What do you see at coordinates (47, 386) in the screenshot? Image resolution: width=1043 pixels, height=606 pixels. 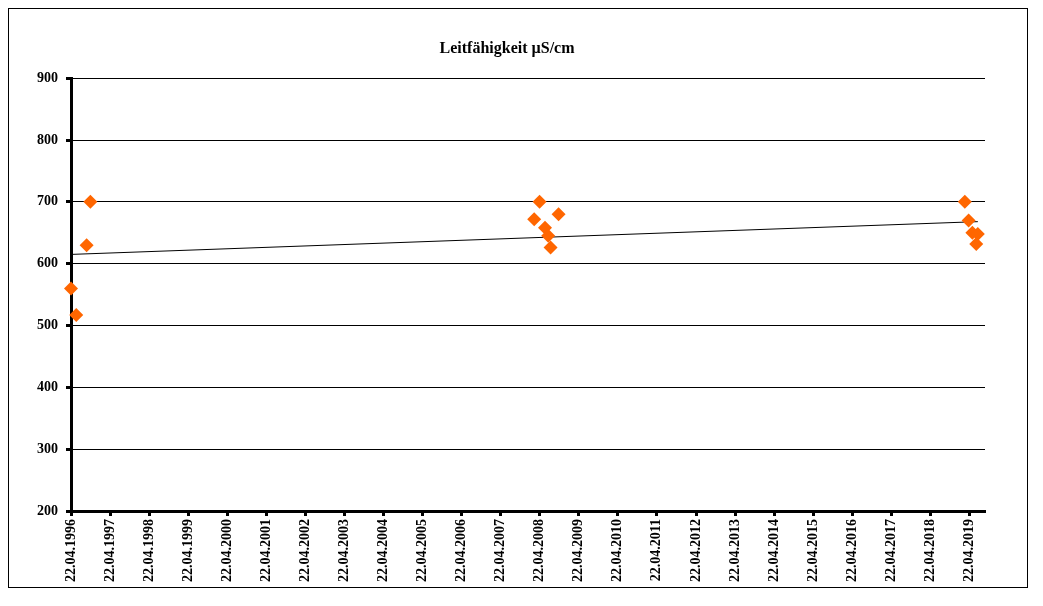 I see `y-tick-label: 400` at bounding box center [47, 386].